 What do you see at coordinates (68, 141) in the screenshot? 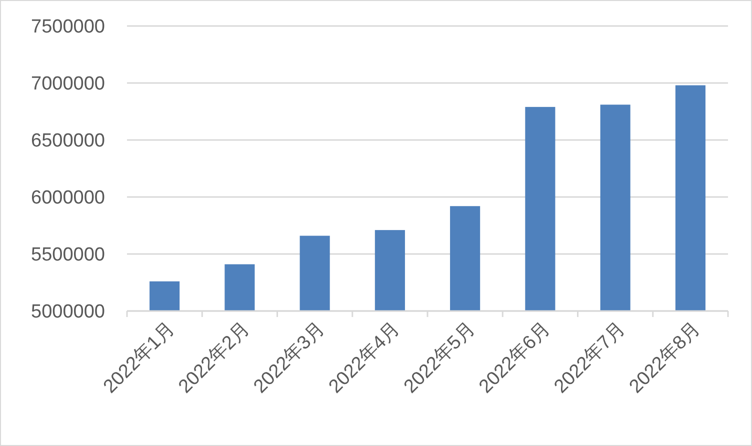
I see `y-tick-label: 6500000` at bounding box center [68, 141].